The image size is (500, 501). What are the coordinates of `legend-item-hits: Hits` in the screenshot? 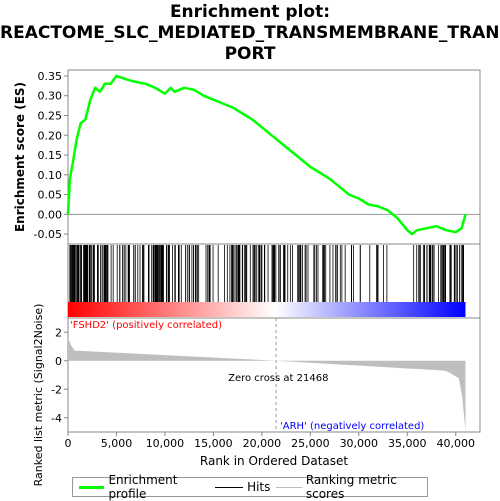 It's located at (242, 487).